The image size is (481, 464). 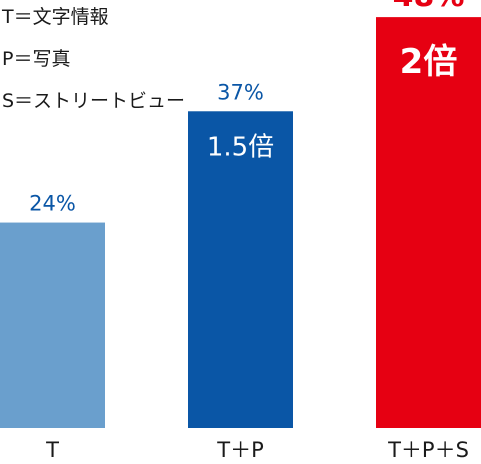 I want to click on value-label-2: 37%, so click(x=240, y=92).